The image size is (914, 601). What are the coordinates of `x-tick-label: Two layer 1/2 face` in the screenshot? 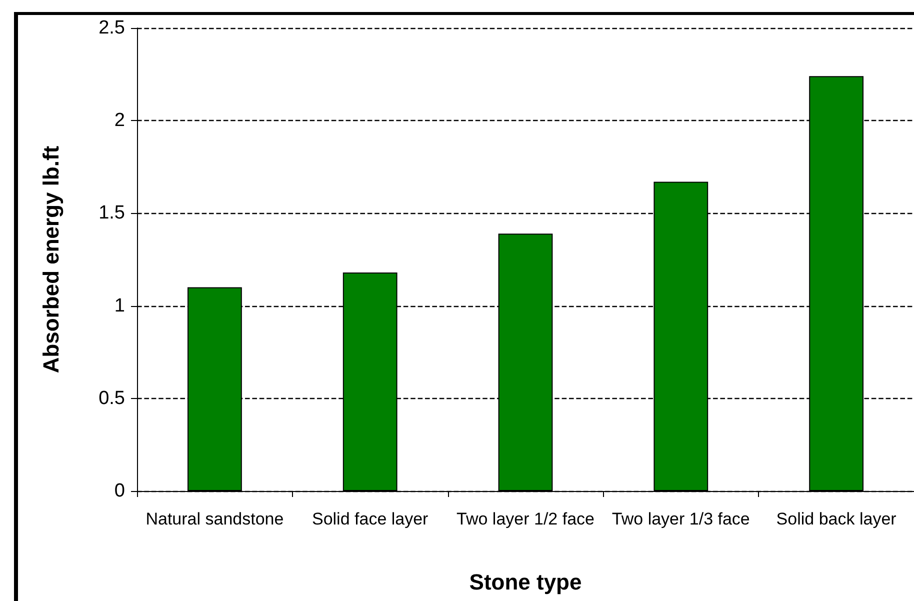 It's located at (525, 519).